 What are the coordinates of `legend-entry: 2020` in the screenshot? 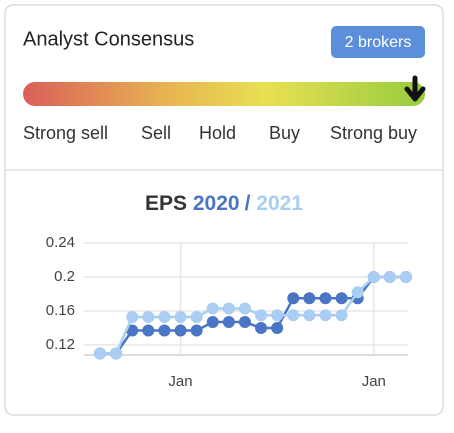 It's located at (216, 203).